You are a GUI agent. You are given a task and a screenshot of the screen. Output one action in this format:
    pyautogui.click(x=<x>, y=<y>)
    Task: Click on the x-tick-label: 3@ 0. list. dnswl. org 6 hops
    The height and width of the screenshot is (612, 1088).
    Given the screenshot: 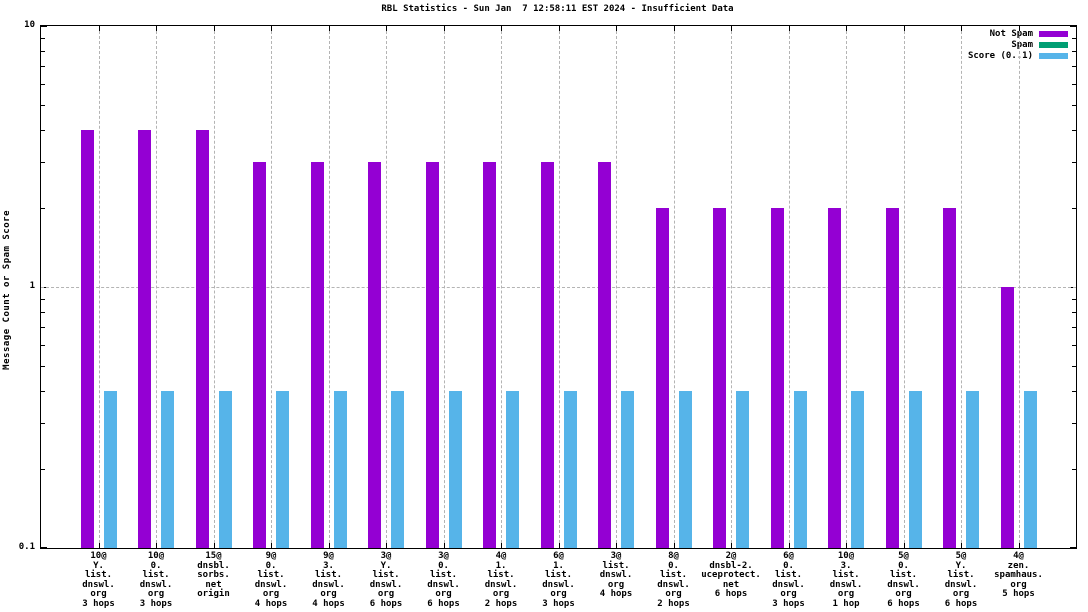 What is the action you would take?
    pyautogui.click(x=444, y=580)
    